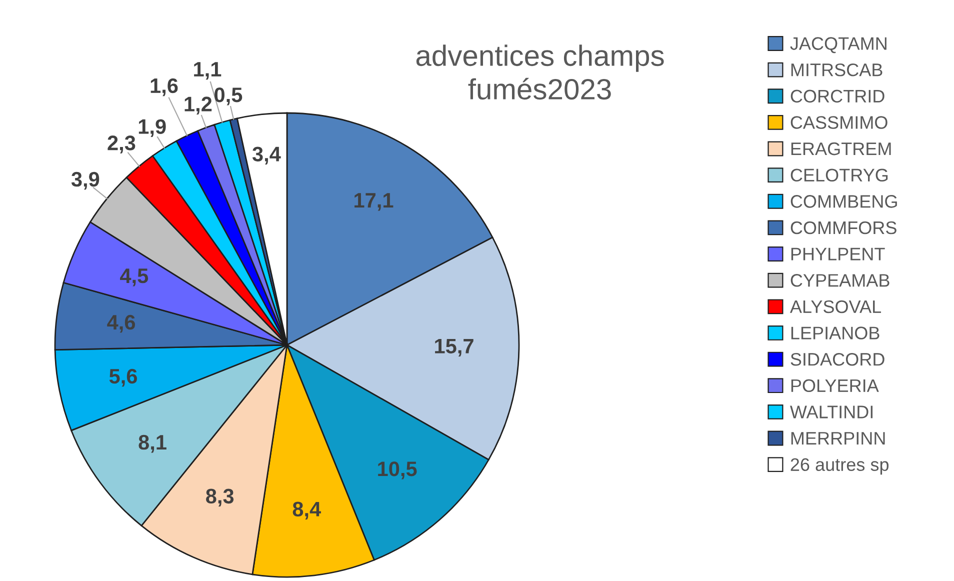  Describe the element at coordinates (843, 227) in the screenshot. I see `legend-label: COMMFORS` at that location.